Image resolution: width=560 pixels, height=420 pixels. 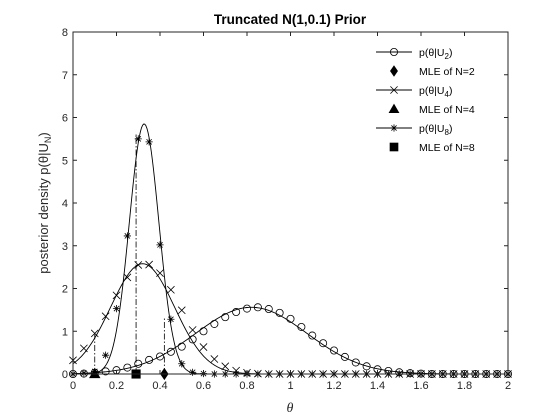 I want to click on legend-label: MLE of N=8, so click(x=447, y=148).